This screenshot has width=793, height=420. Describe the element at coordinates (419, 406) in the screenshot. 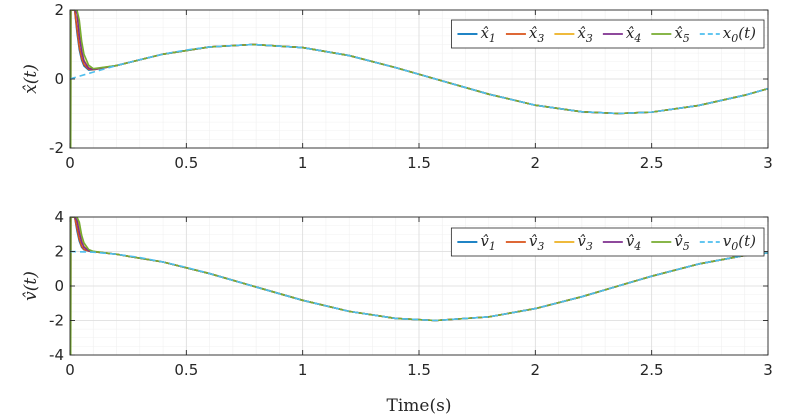

I see `x-axis-label: Time(s)` at that location.